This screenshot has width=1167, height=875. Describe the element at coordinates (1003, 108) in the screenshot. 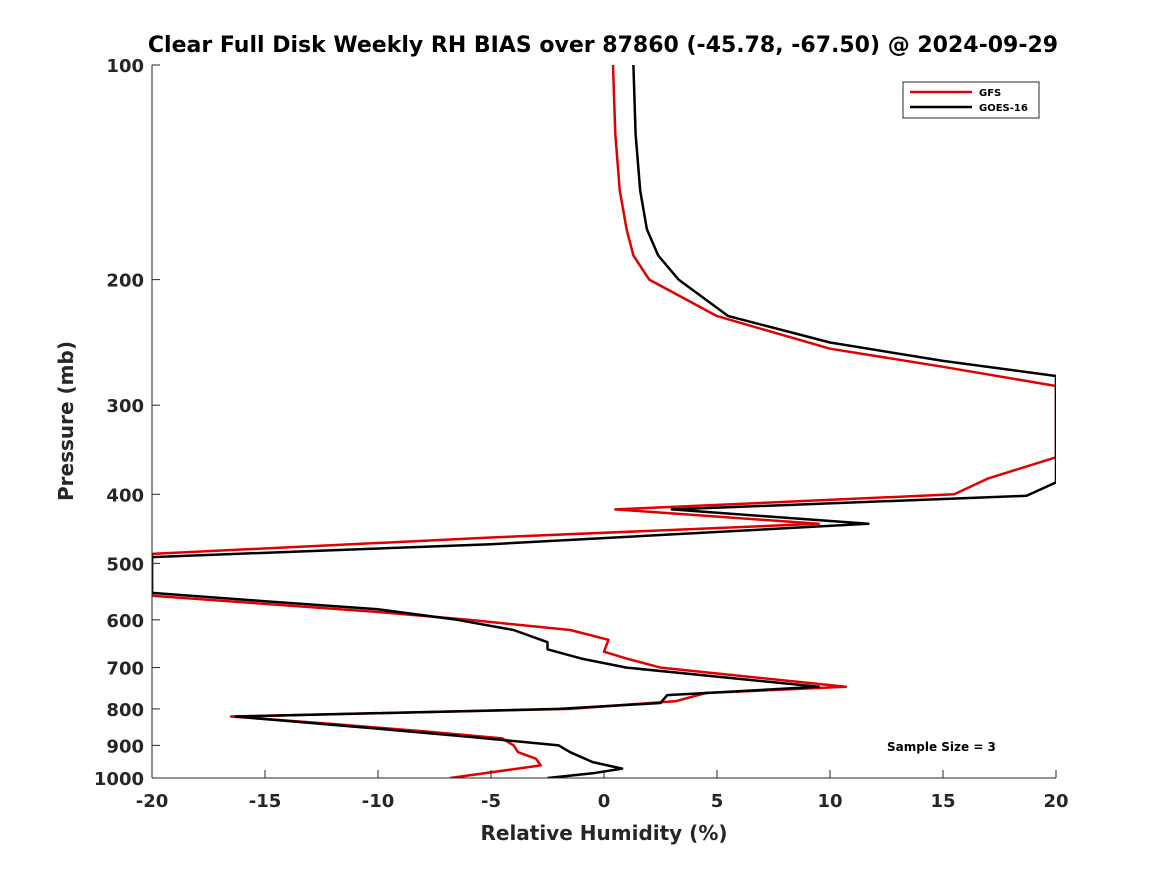

I see `legend-label-goes16: GOES-16` at that location.